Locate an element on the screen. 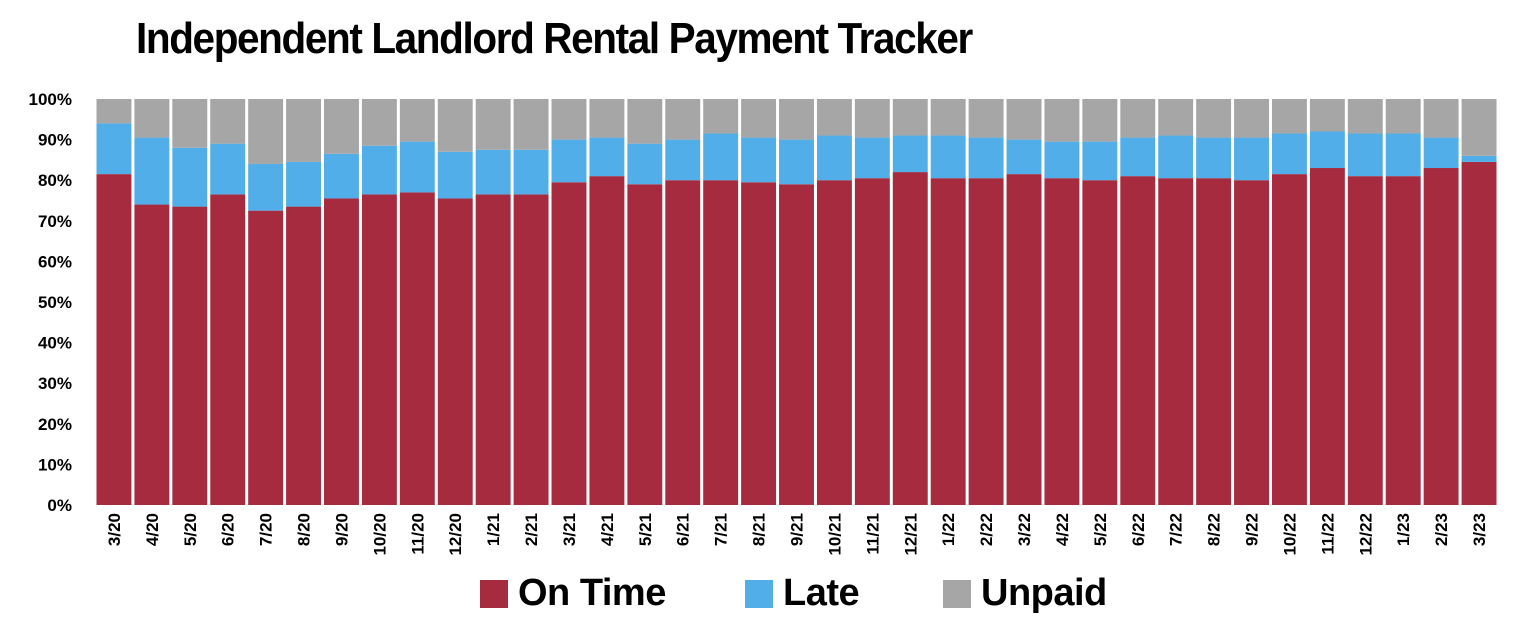  x-tick-label-12-22: 12/22 is located at coordinates (1365, 534).